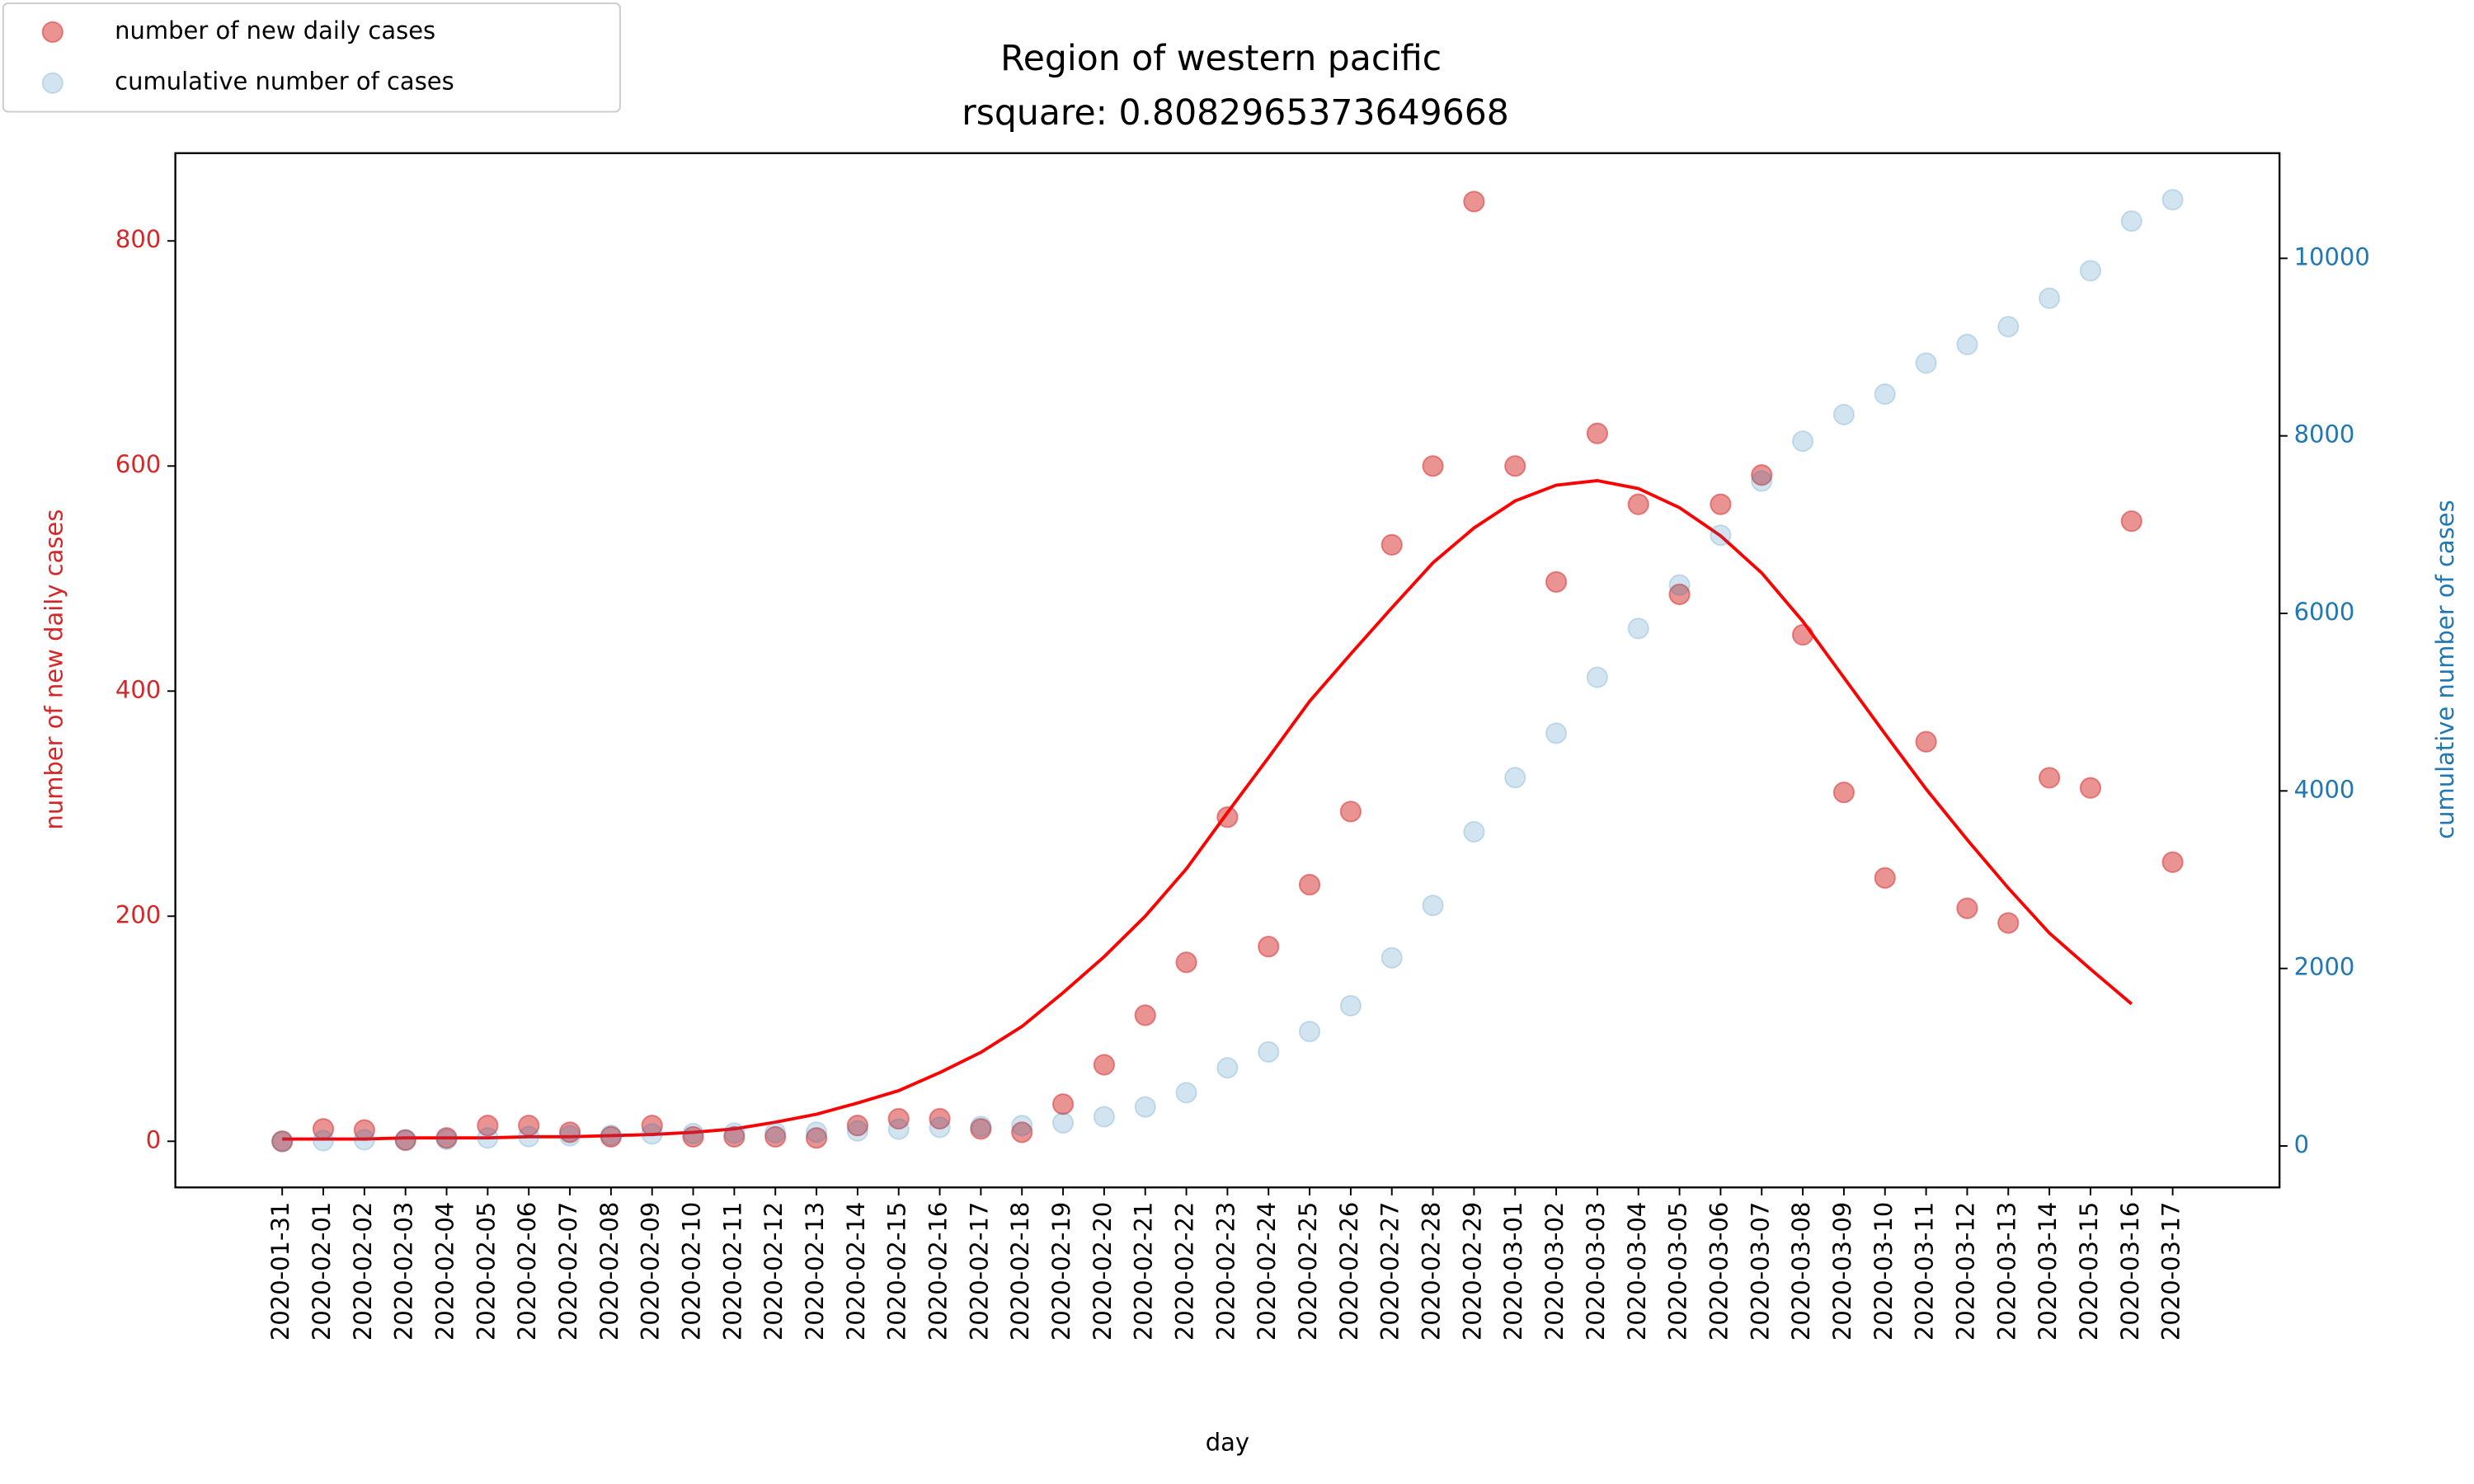  I want to click on y2-axis-label: cumulative number of cases, so click(2445, 669).